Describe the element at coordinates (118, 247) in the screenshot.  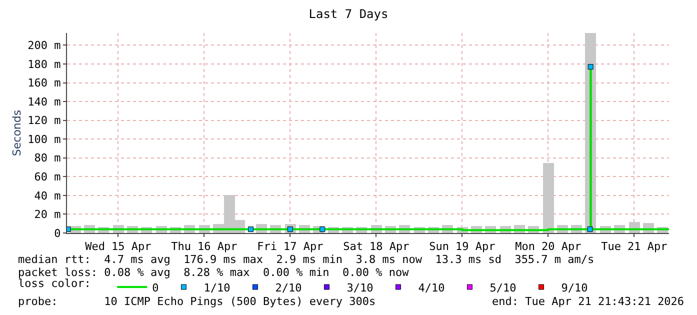
I see `x-tick-label: Wed 15 Apr` at that location.